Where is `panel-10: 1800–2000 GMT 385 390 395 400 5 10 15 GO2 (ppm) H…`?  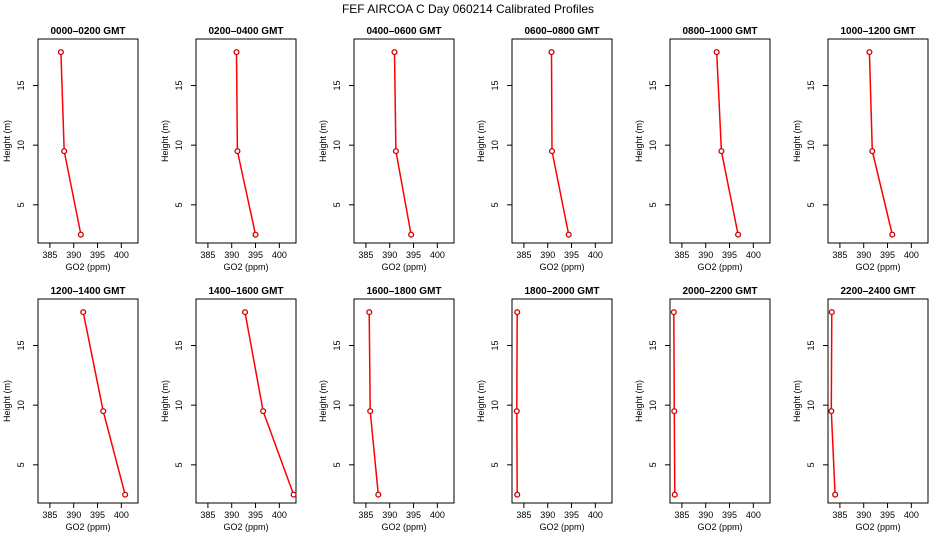
panel-10: 1800–2000 GMT 385 390 395 400 5 10 15 GO2 (ppm) H… is located at coordinates (544, 409).